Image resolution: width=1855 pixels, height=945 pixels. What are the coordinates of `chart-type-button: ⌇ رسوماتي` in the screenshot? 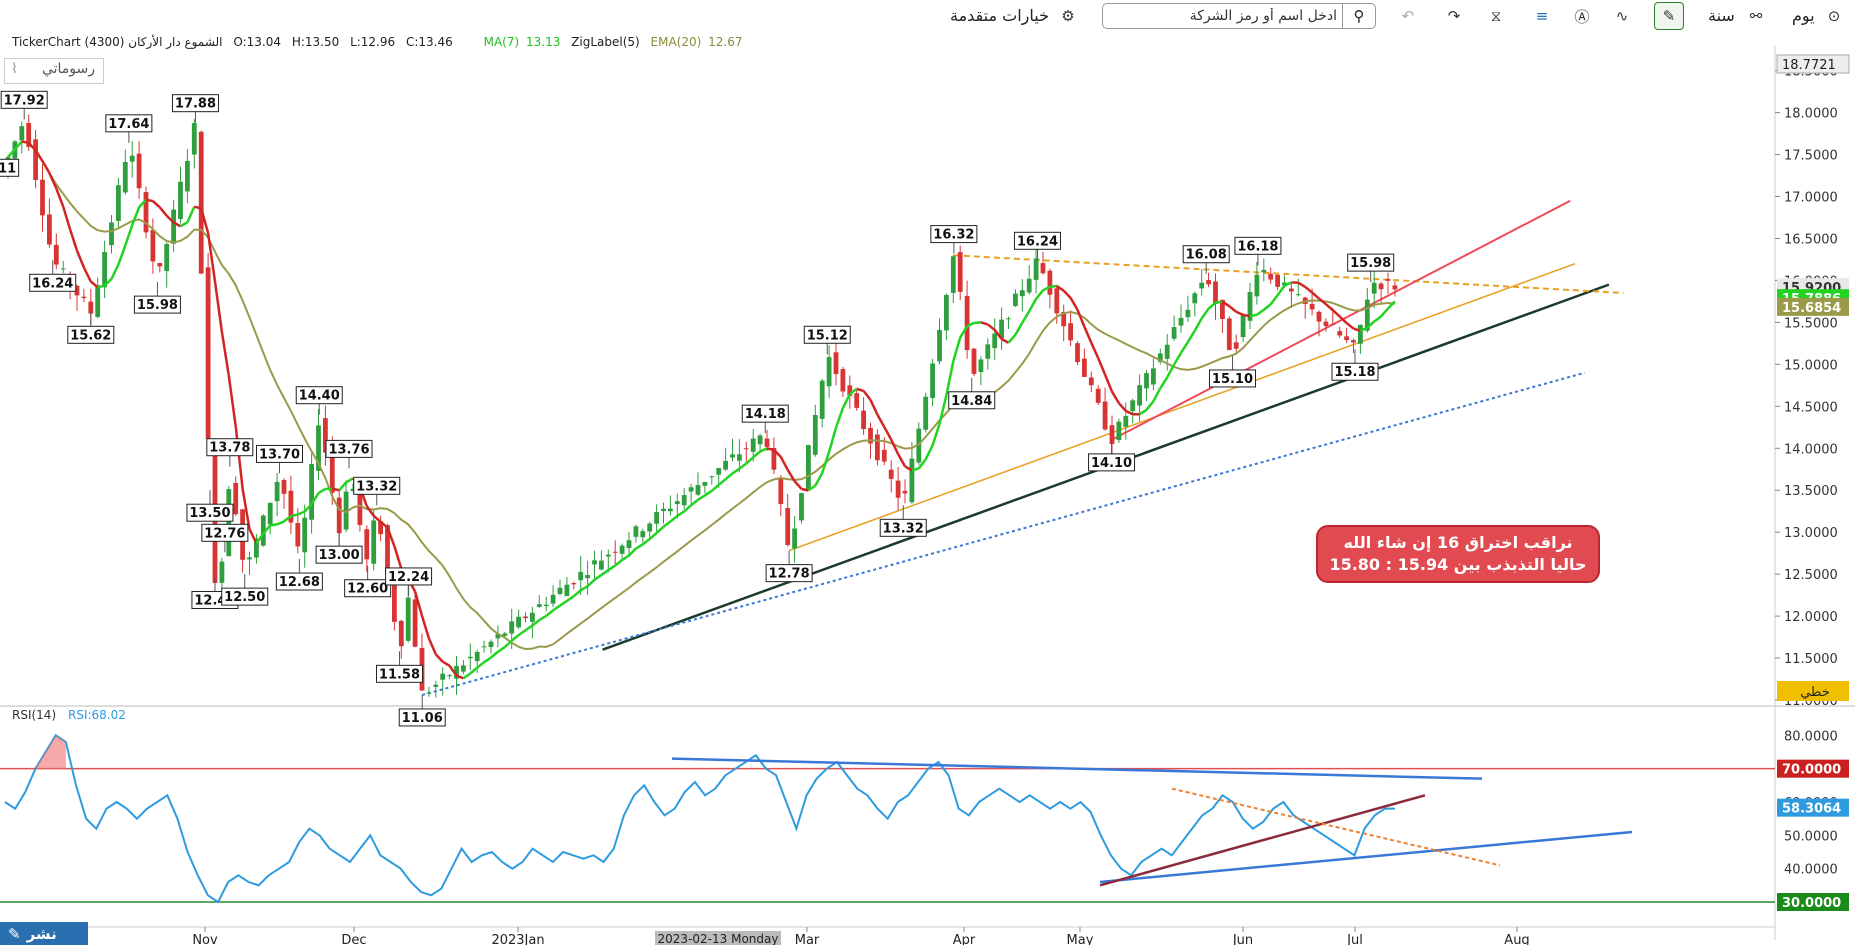 It's located at (54, 71).